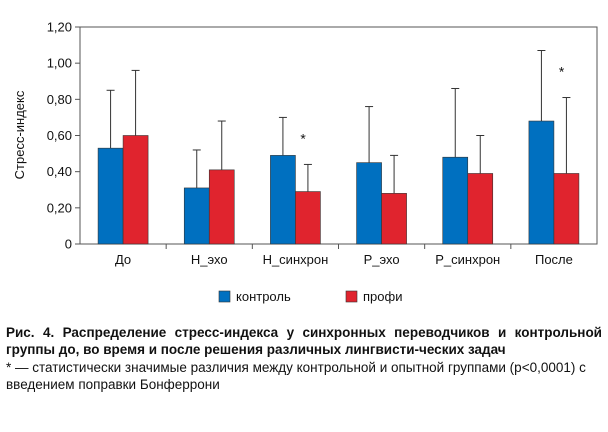  Describe the element at coordinates (263, 296) in the screenshot. I see `legend-label: контроль` at that location.